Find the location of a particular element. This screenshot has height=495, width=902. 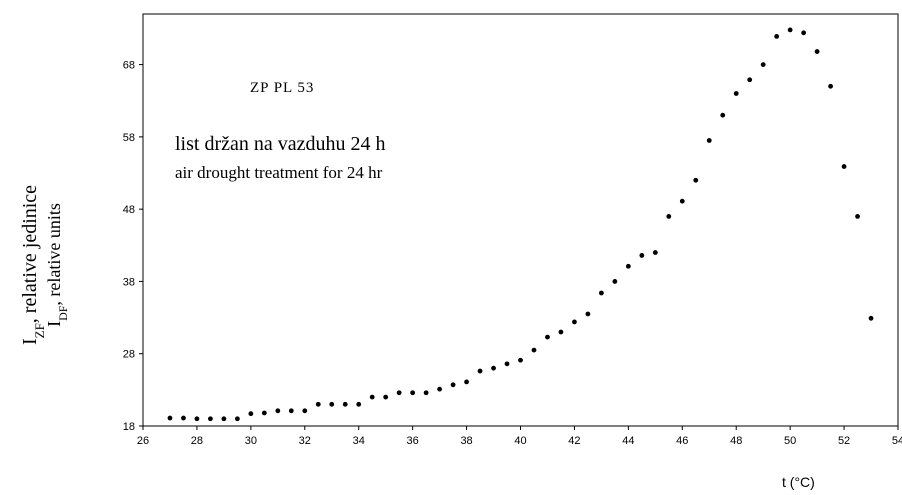

y-tick-label: 38 is located at coordinates (129, 282).